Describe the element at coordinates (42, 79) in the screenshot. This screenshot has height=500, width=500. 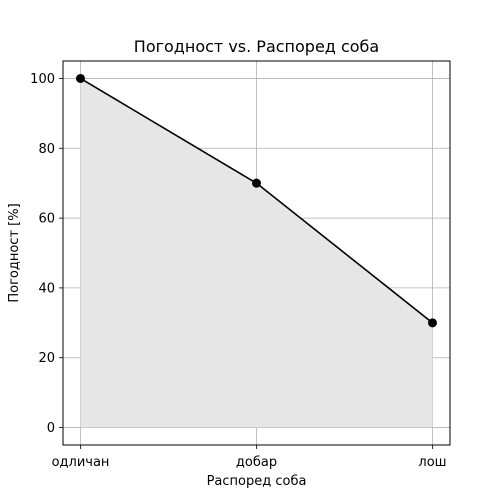
I see `y-tick-label: 100` at that location.